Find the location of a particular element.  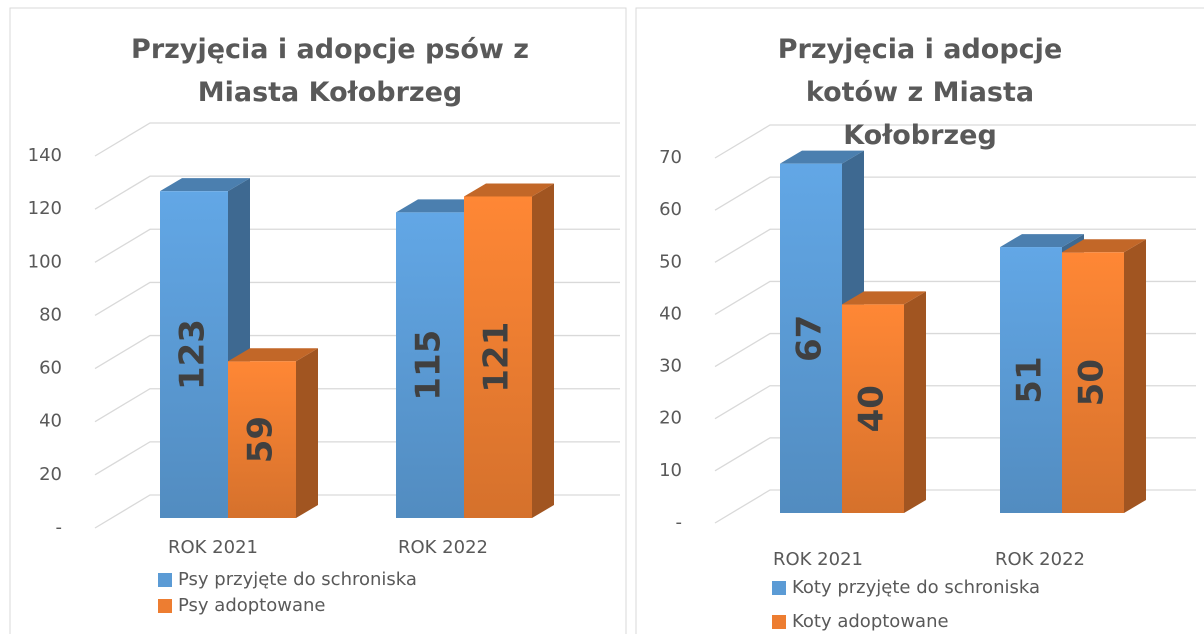

legend-label: Koty przyjęte do schroniska is located at coordinates (916, 587).